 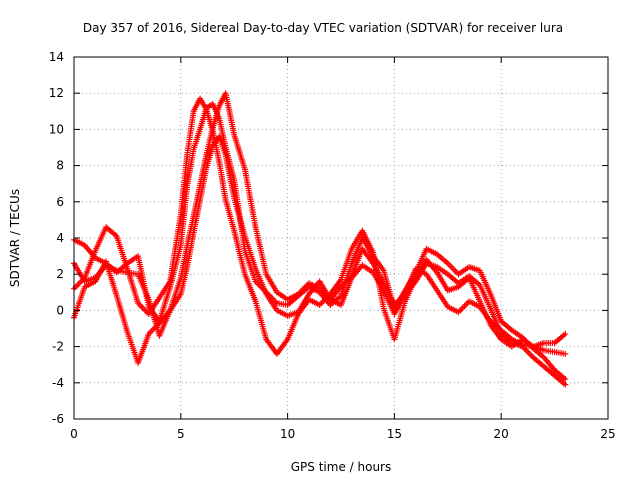 What do you see at coordinates (60, 166) in the screenshot?
I see `y-tick-label: 8` at bounding box center [60, 166].